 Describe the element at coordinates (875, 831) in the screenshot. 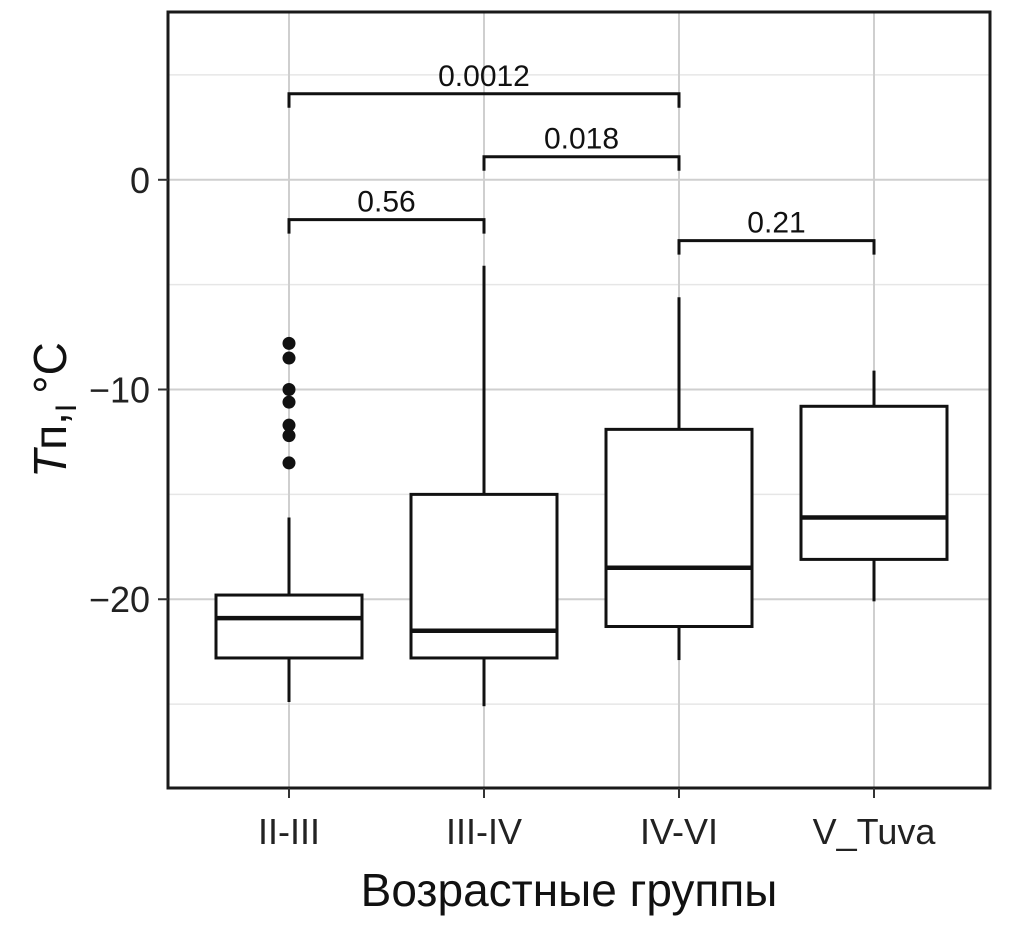

I see `x-tick-label: V_Tuva` at that location.